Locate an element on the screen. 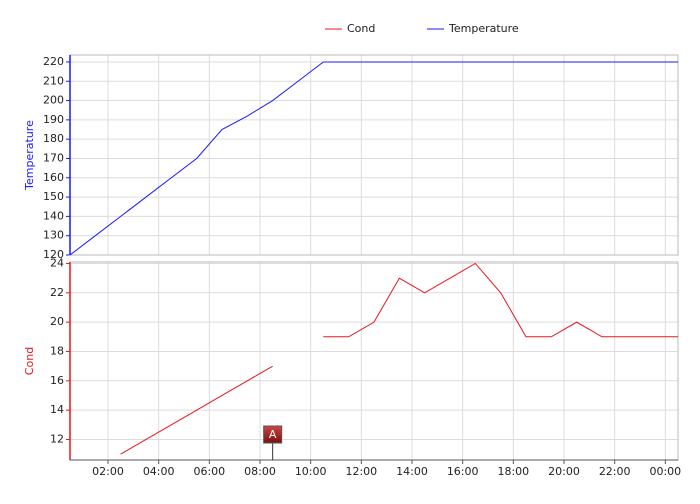 The image size is (700, 504). y-tick-label: 190 is located at coordinates (53, 119).